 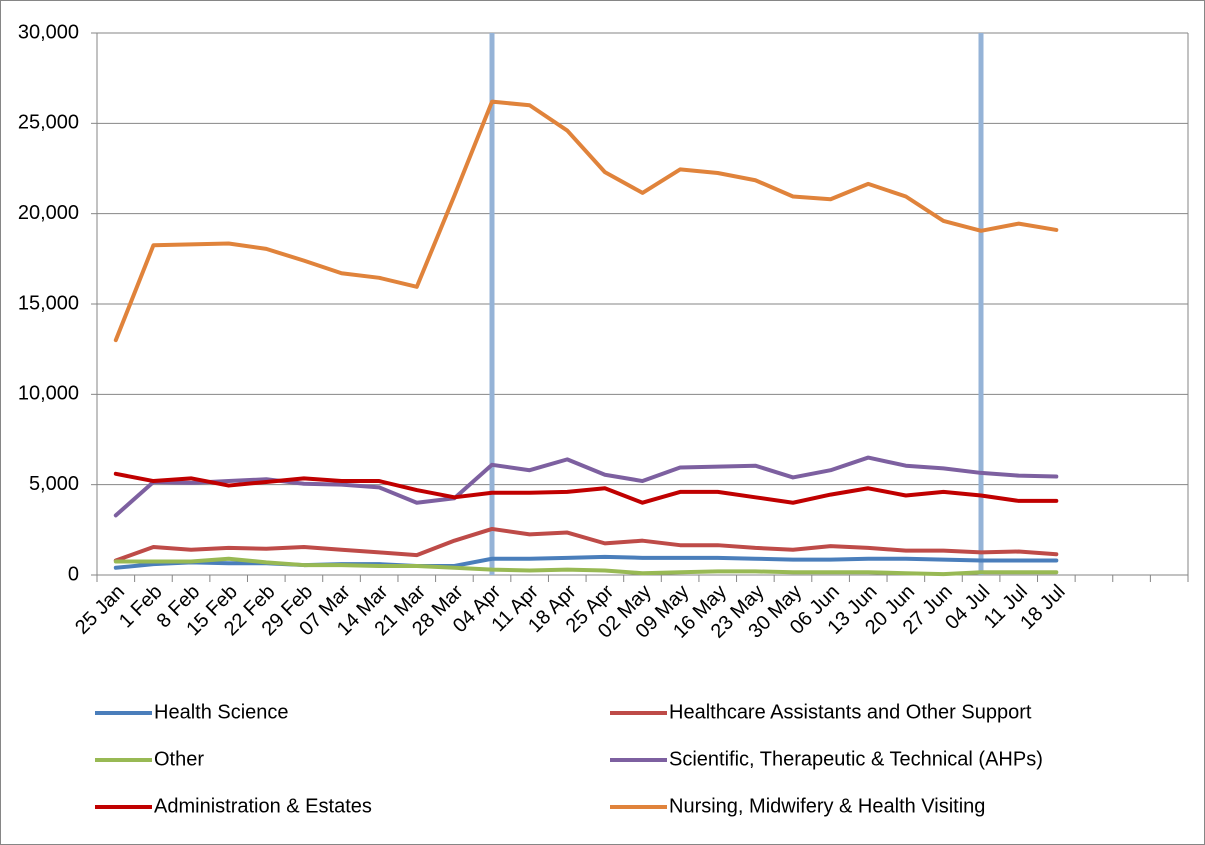 What do you see at coordinates (850, 712) in the screenshot?
I see `legend-label: Healthcare Assistants and Other Support` at bounding box center [850, 712].